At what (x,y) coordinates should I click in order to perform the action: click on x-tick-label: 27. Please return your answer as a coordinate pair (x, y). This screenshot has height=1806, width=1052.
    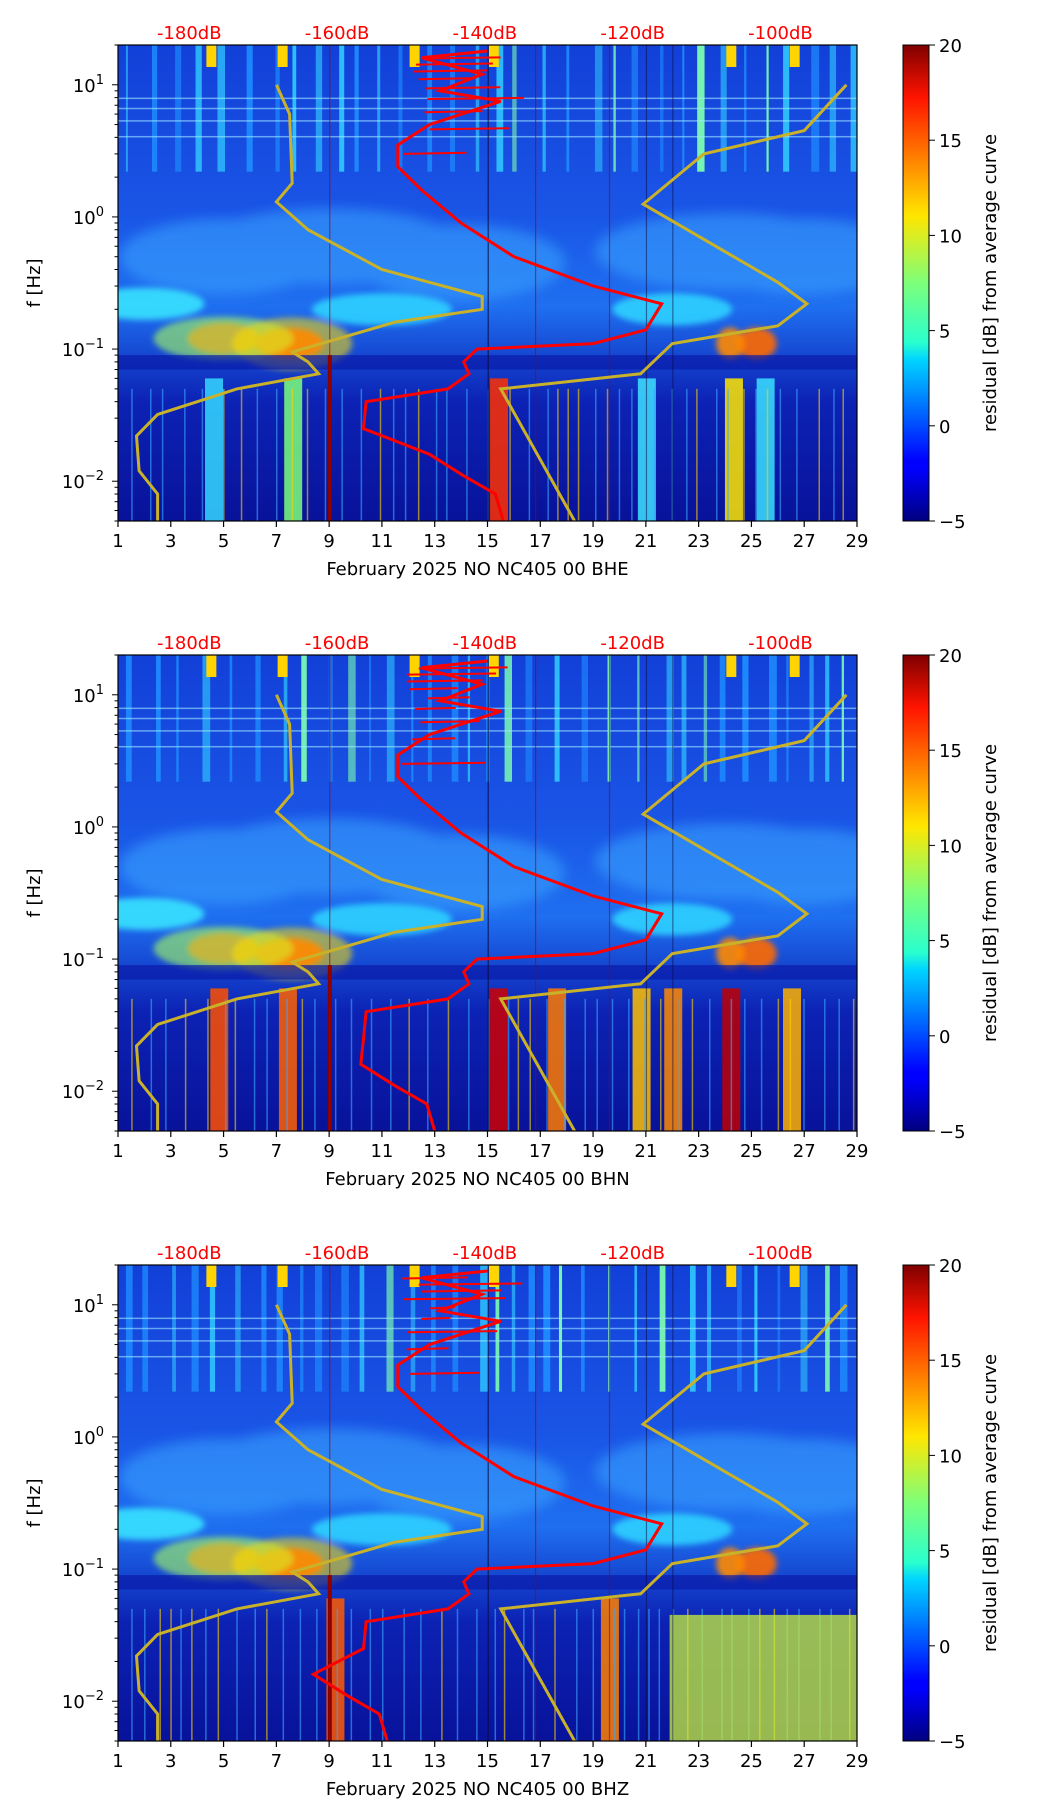
    Looking at the image, I should click on (804, 1151).